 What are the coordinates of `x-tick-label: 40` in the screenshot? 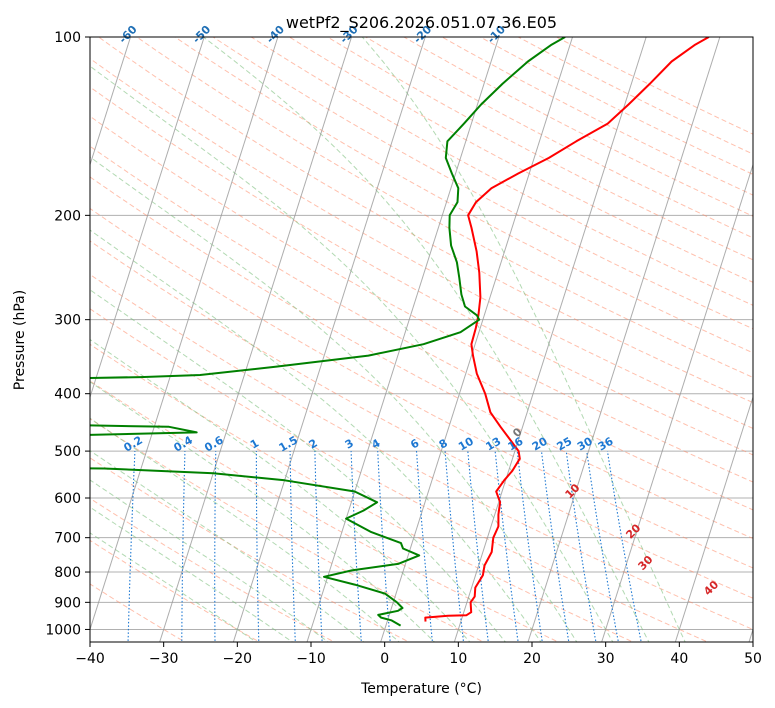 It's located at (679, 659).